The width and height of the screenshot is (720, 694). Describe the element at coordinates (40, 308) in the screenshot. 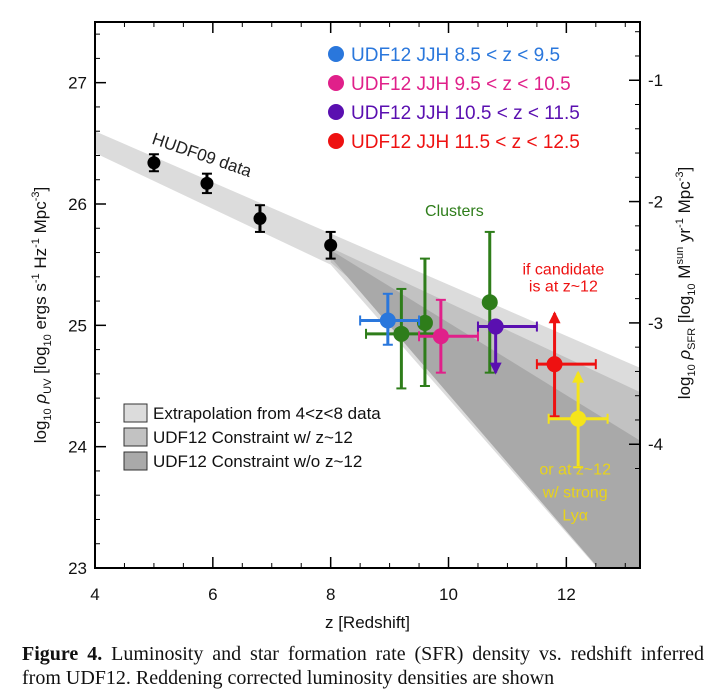

I see `y-axis-label-left-part: ergs s` at that location.